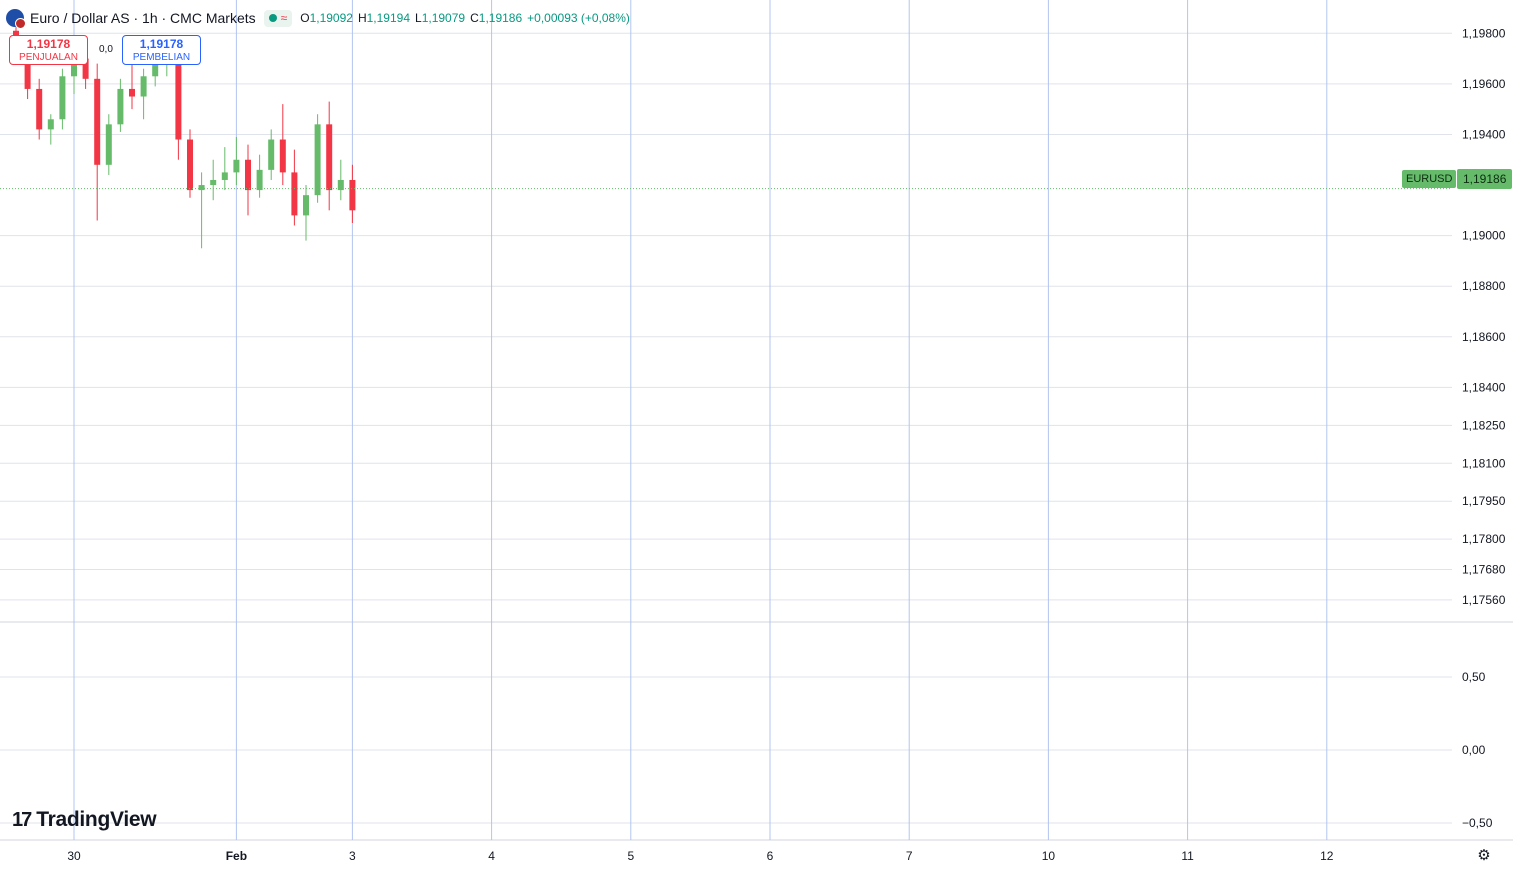  What do you see at coordinates (106, 49) in the screenshot?
I see `spread-value: 0,0` at bounding box center [106, 49].